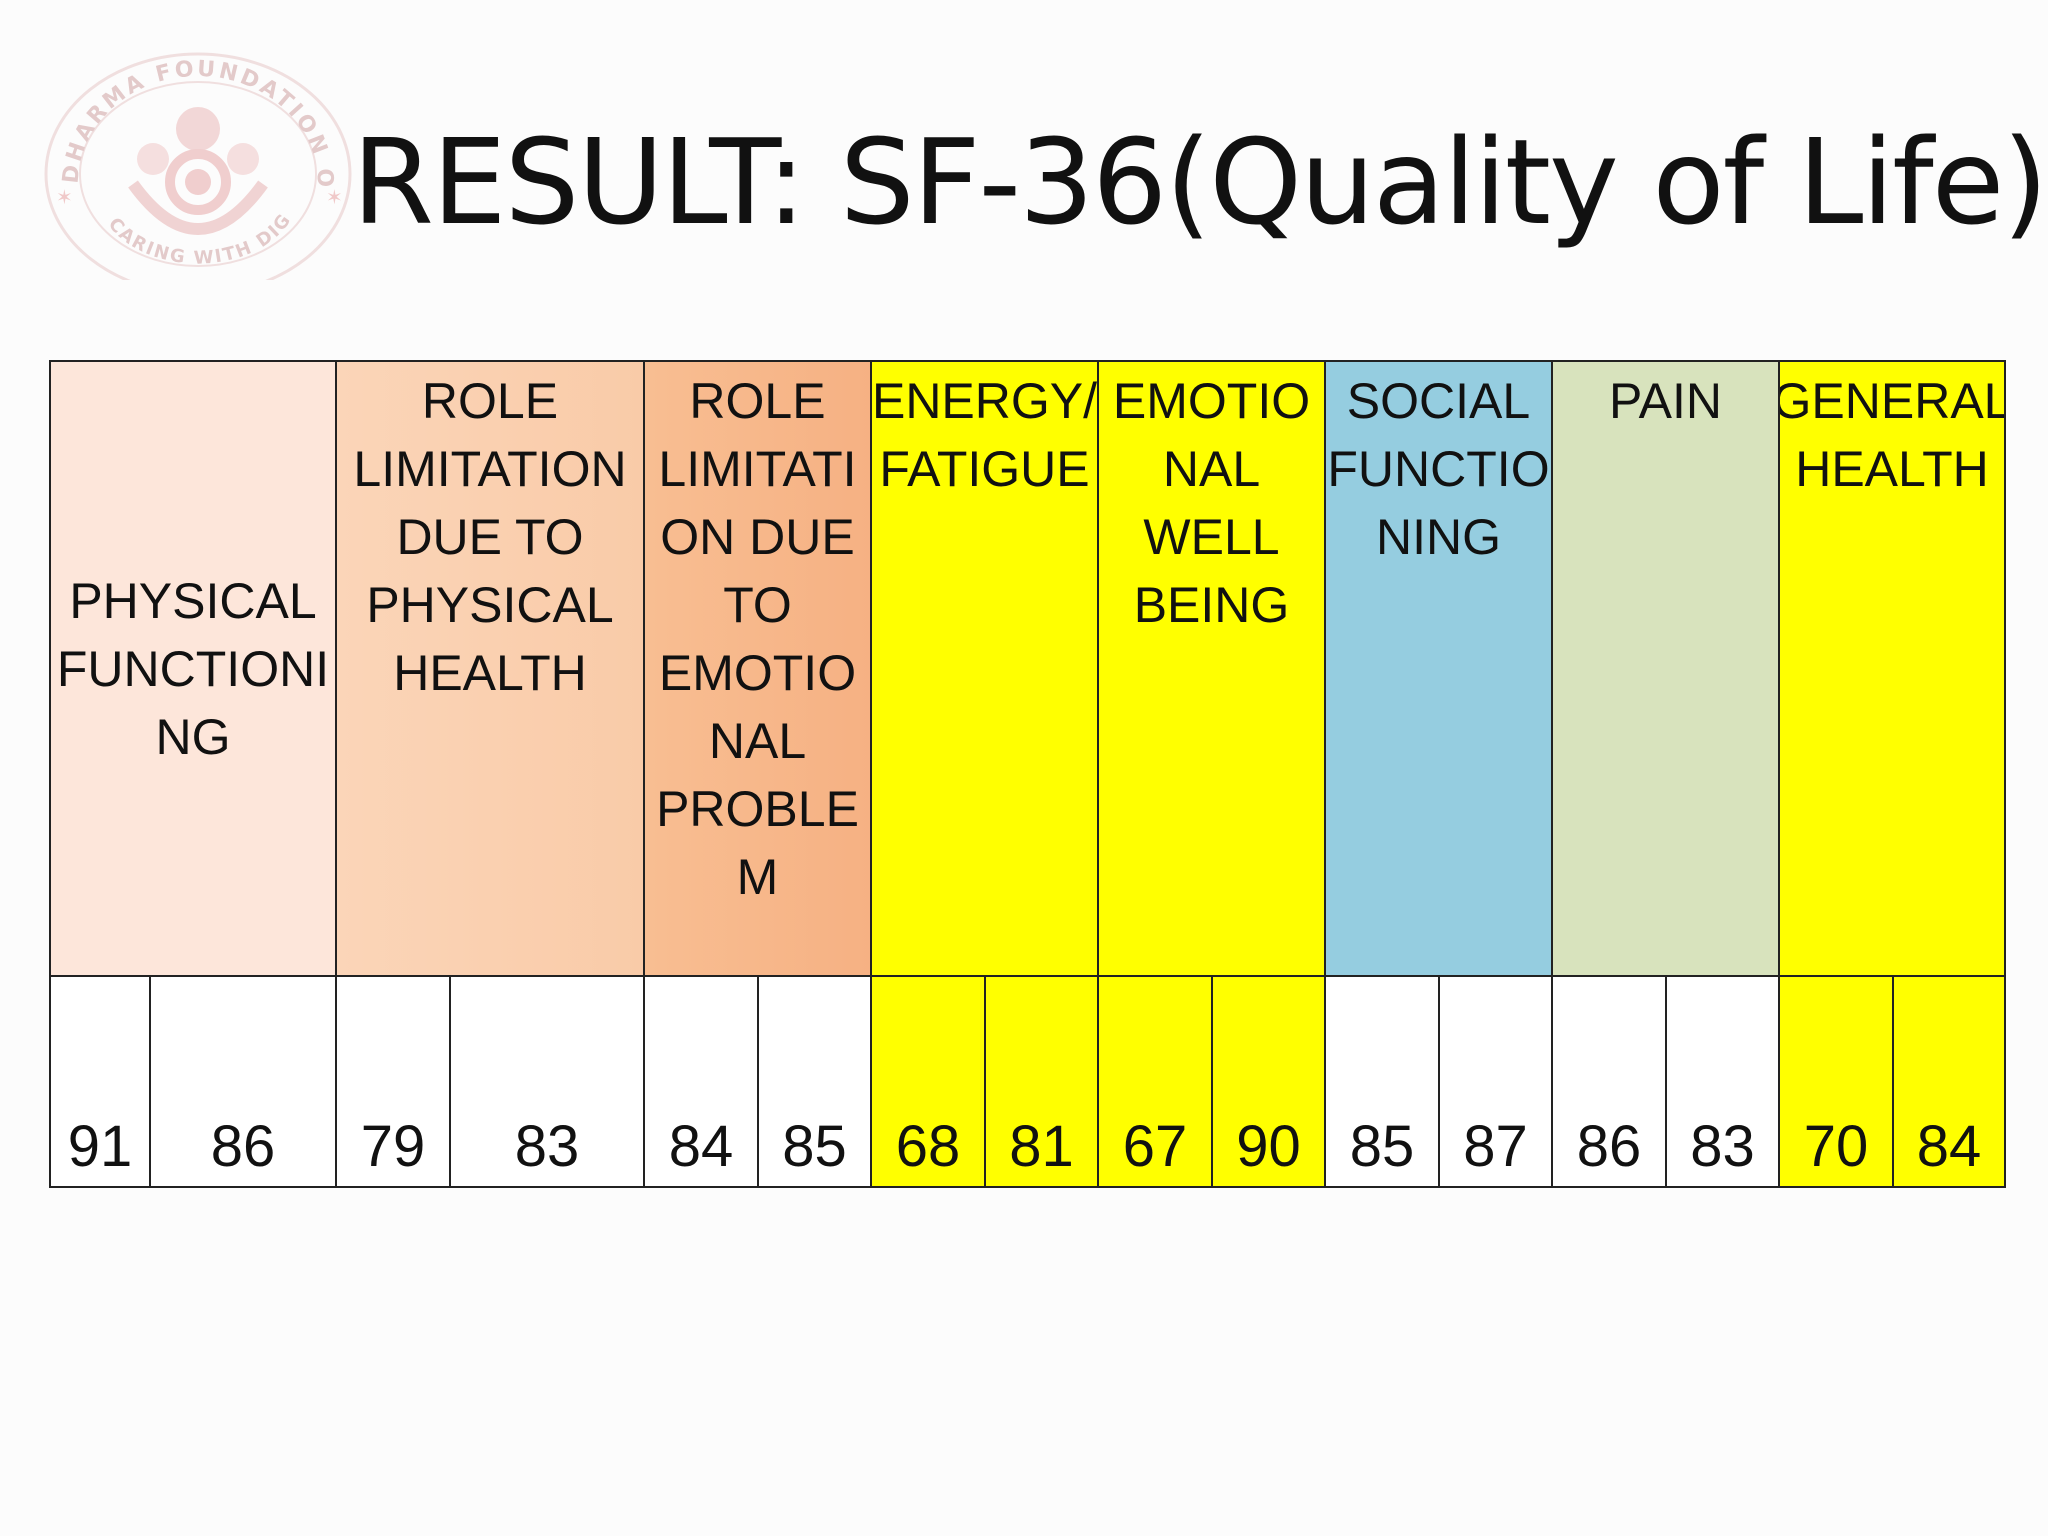  Describe the element at coordinates (928, 1081) in the screenshot. I see `value-cell: 68` at that location.